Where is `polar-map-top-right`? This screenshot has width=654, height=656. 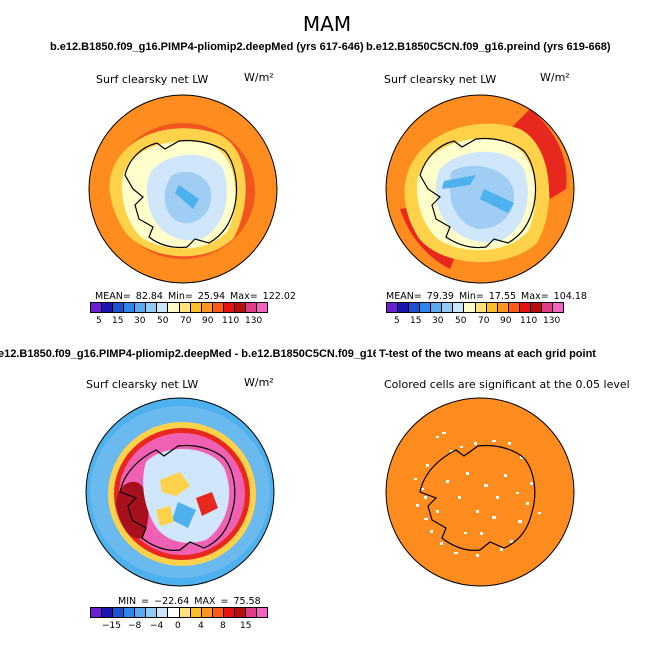 polar-map-top-right is located at coordinates (480, 189).